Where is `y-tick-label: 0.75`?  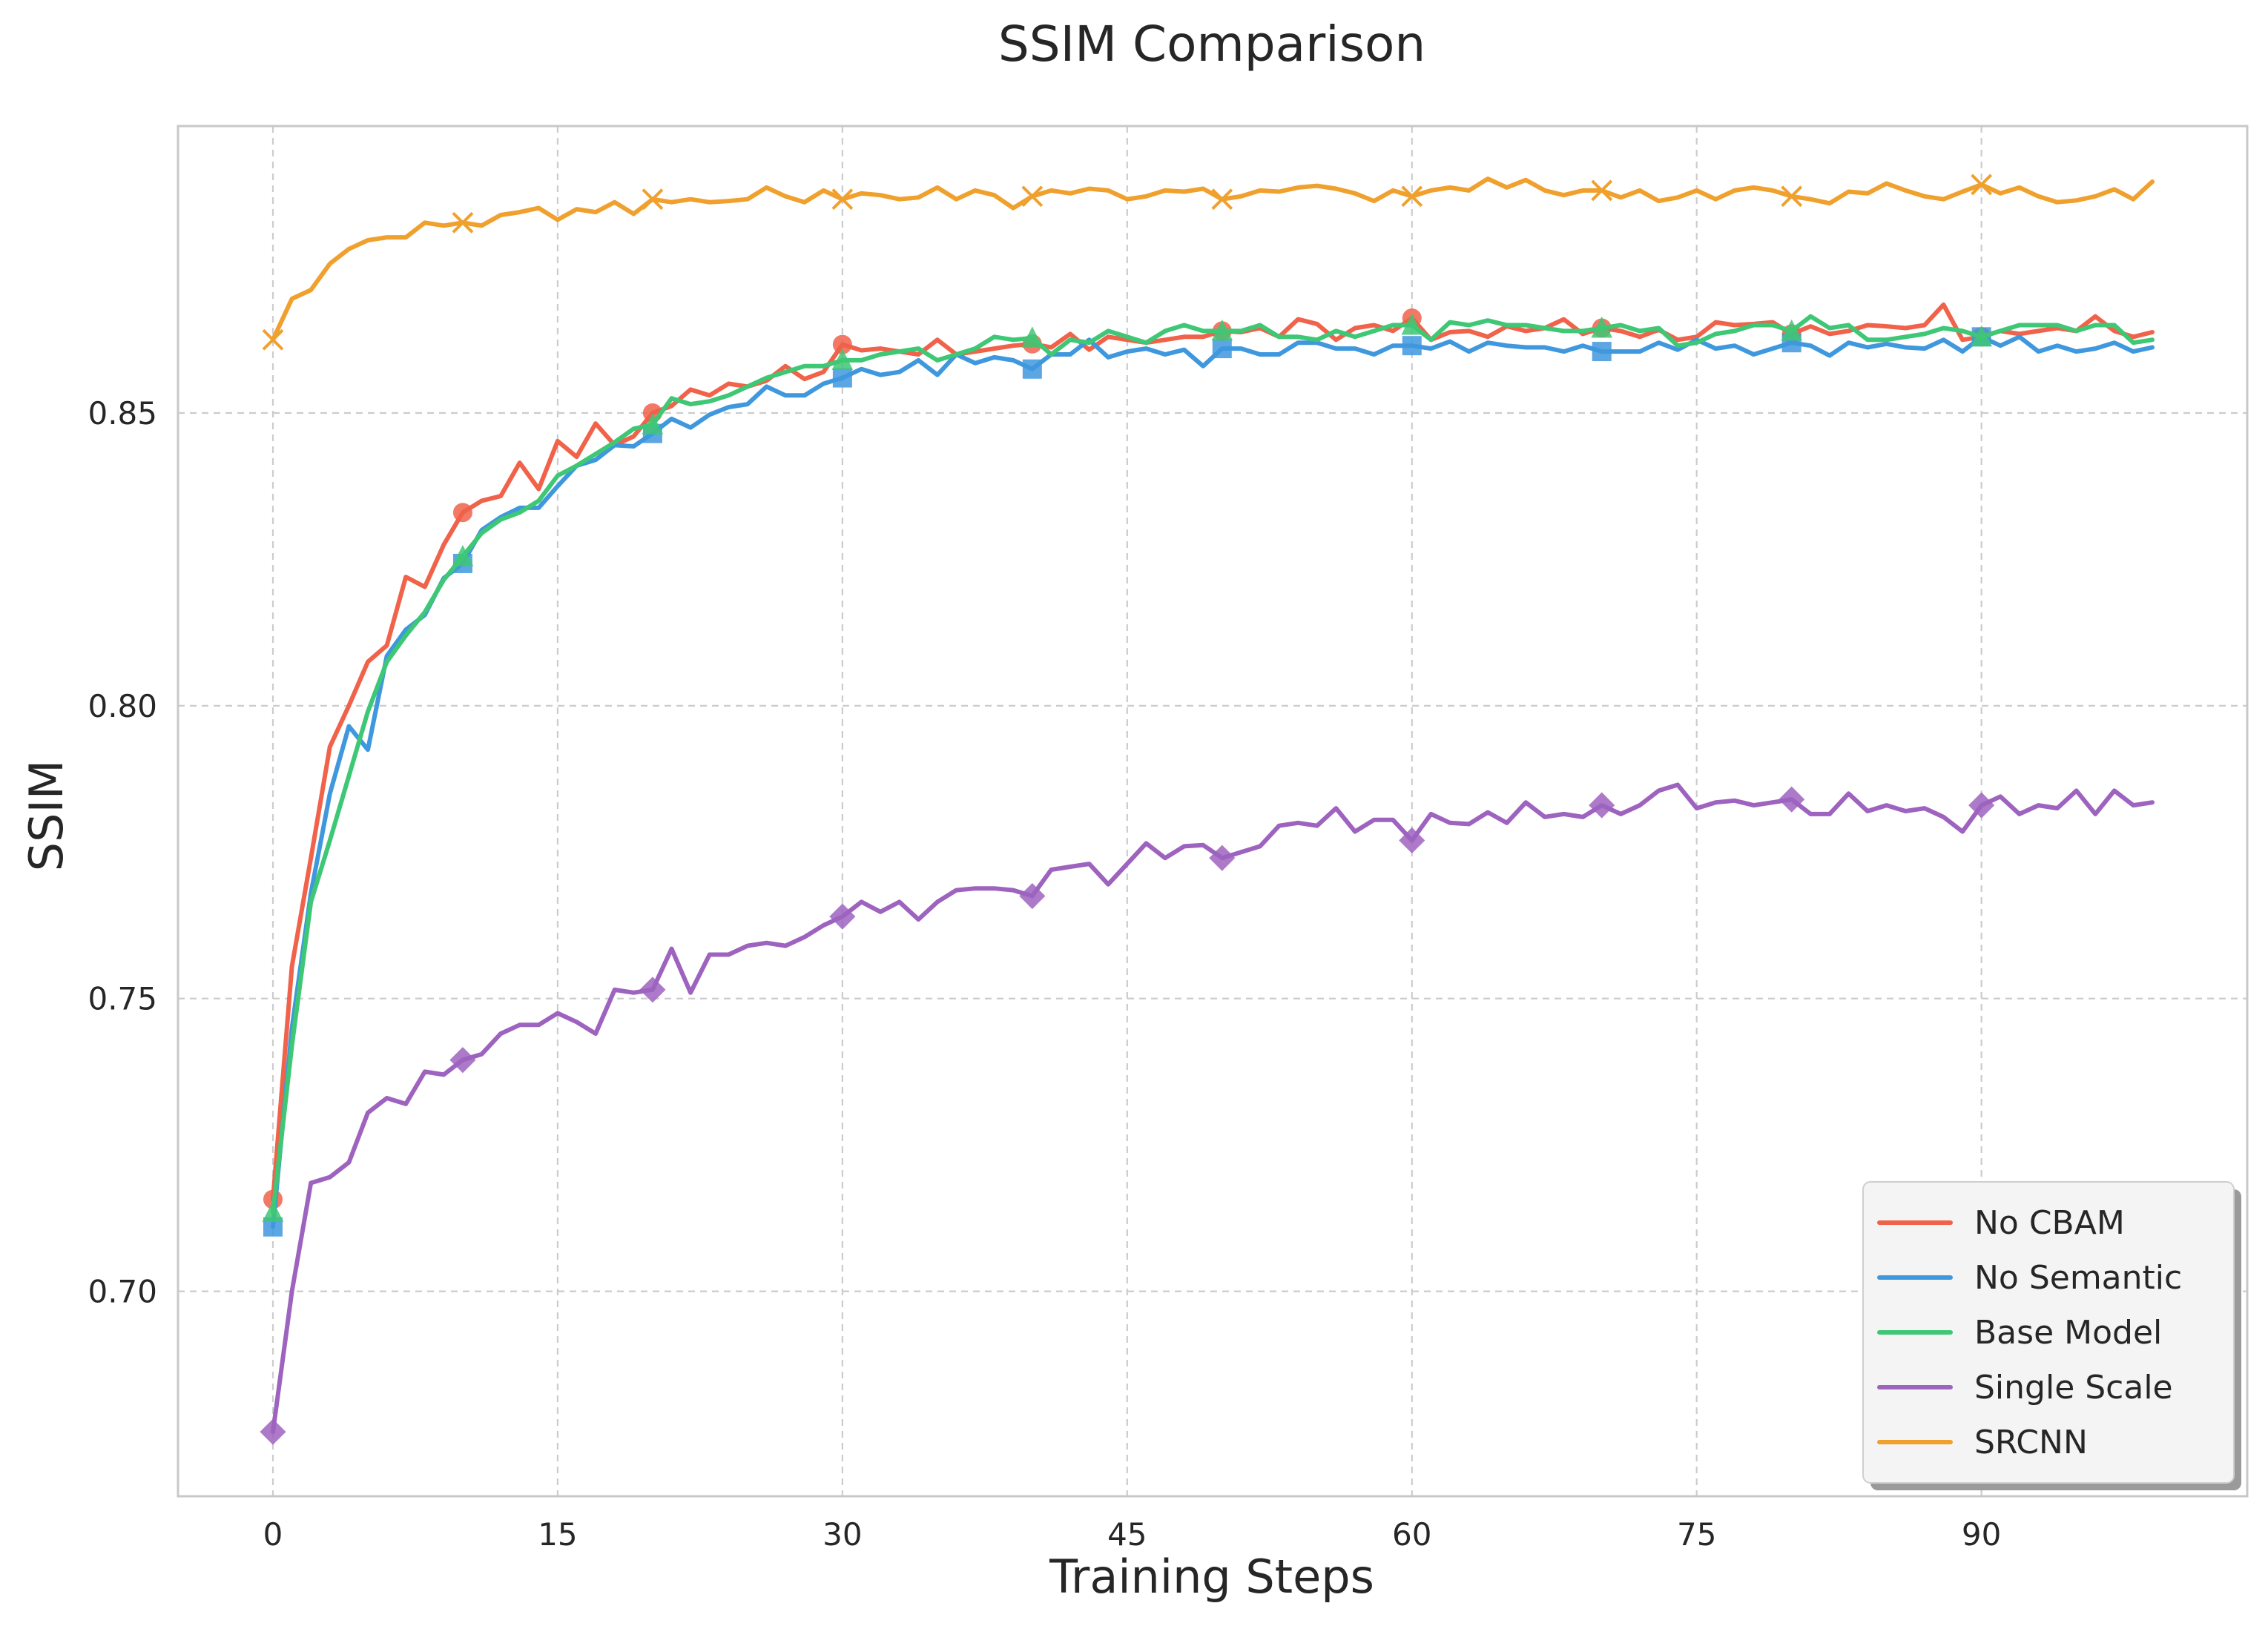
y-tick-label: 0.75 is located at coordinates (122, 999).